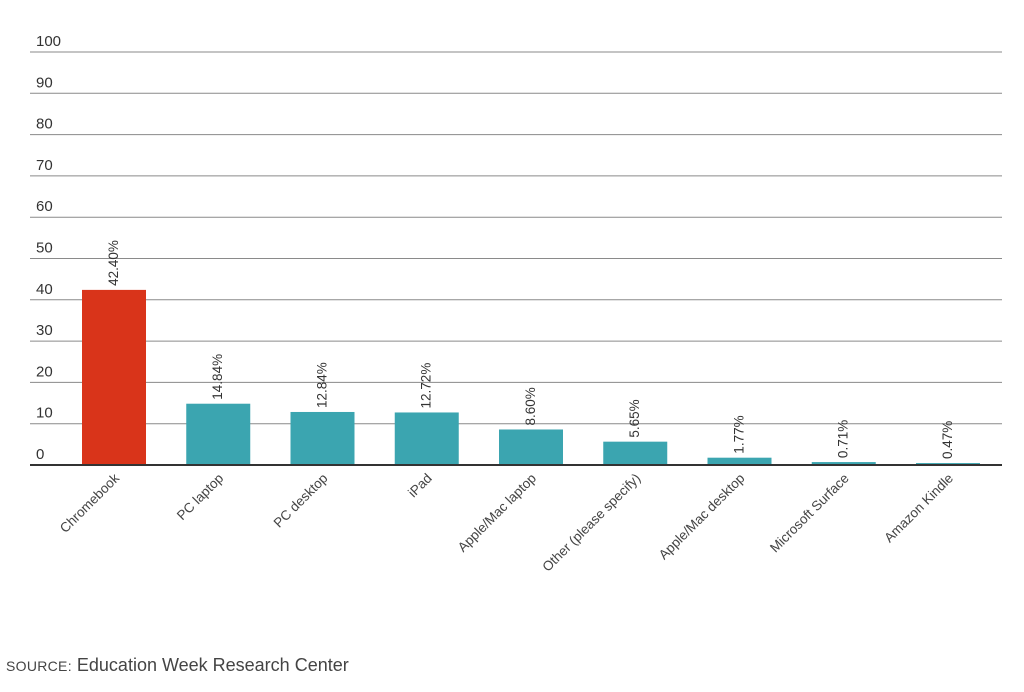 This screenshot has width=1024, height=692. Describe the element at coordinates (739, 461) in the screenshot. I see `bar-apple-mac-desktop` at that location.